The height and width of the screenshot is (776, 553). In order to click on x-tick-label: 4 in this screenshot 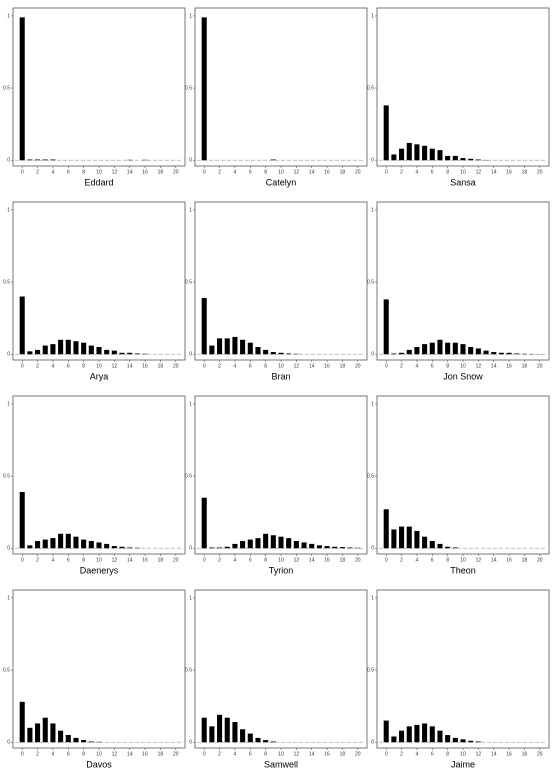, I will do `click(417, 172)`.